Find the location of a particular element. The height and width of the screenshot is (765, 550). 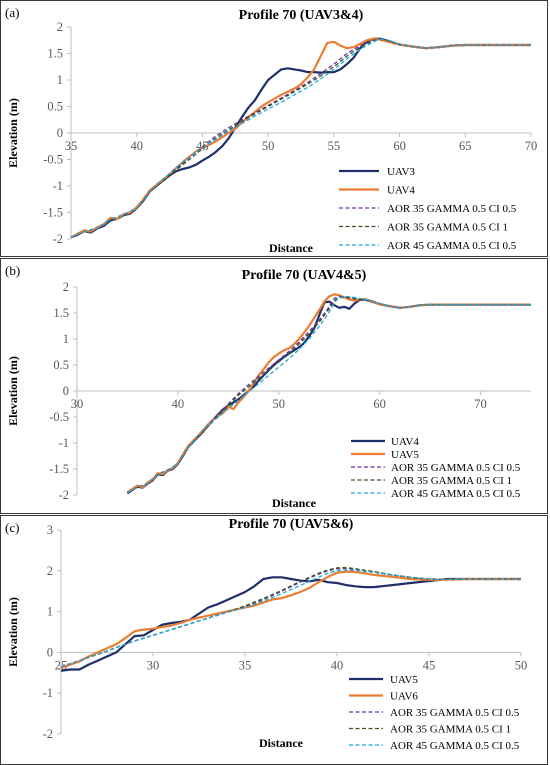

x-tick-label: 65 is located at coordinates (465, 146).